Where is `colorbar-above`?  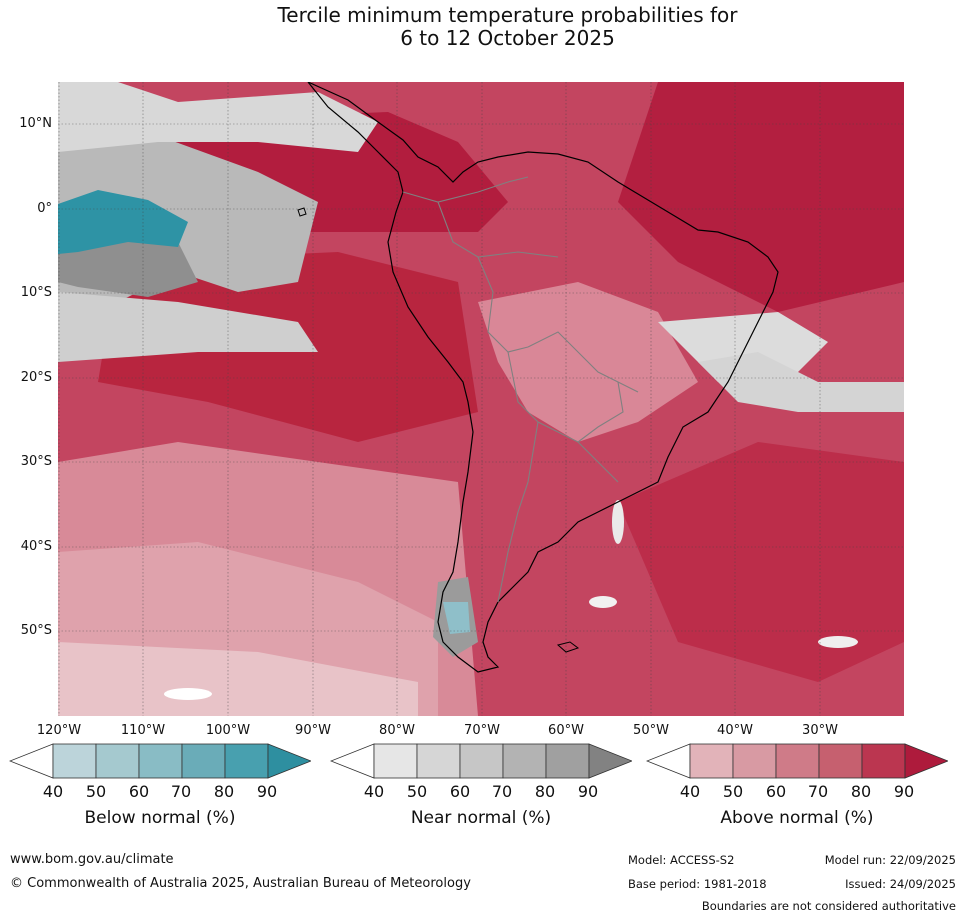
colorbar-above is located at coordinates (797, 761).